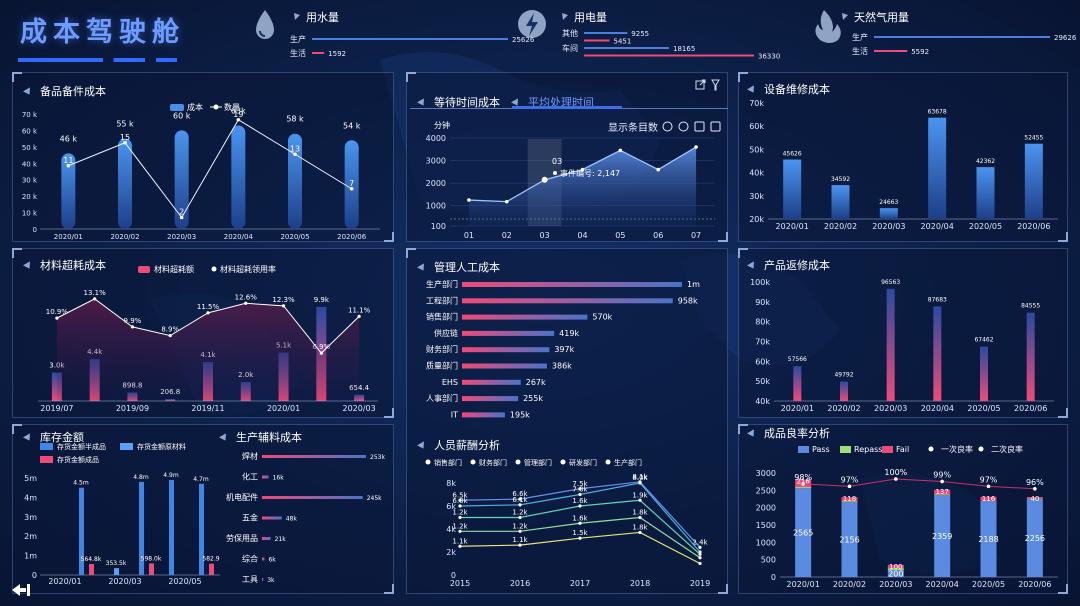 The width and height of the screenshot is (1080, 606). I want to click on category-label: IT, so click(454, 414).